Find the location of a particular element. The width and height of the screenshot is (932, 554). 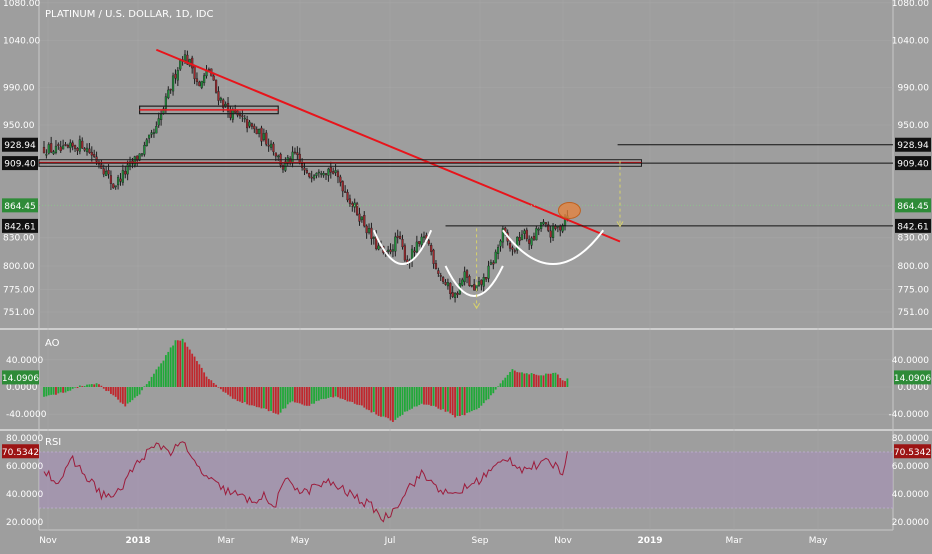

rsi-line is located at coordinates (305, 482).